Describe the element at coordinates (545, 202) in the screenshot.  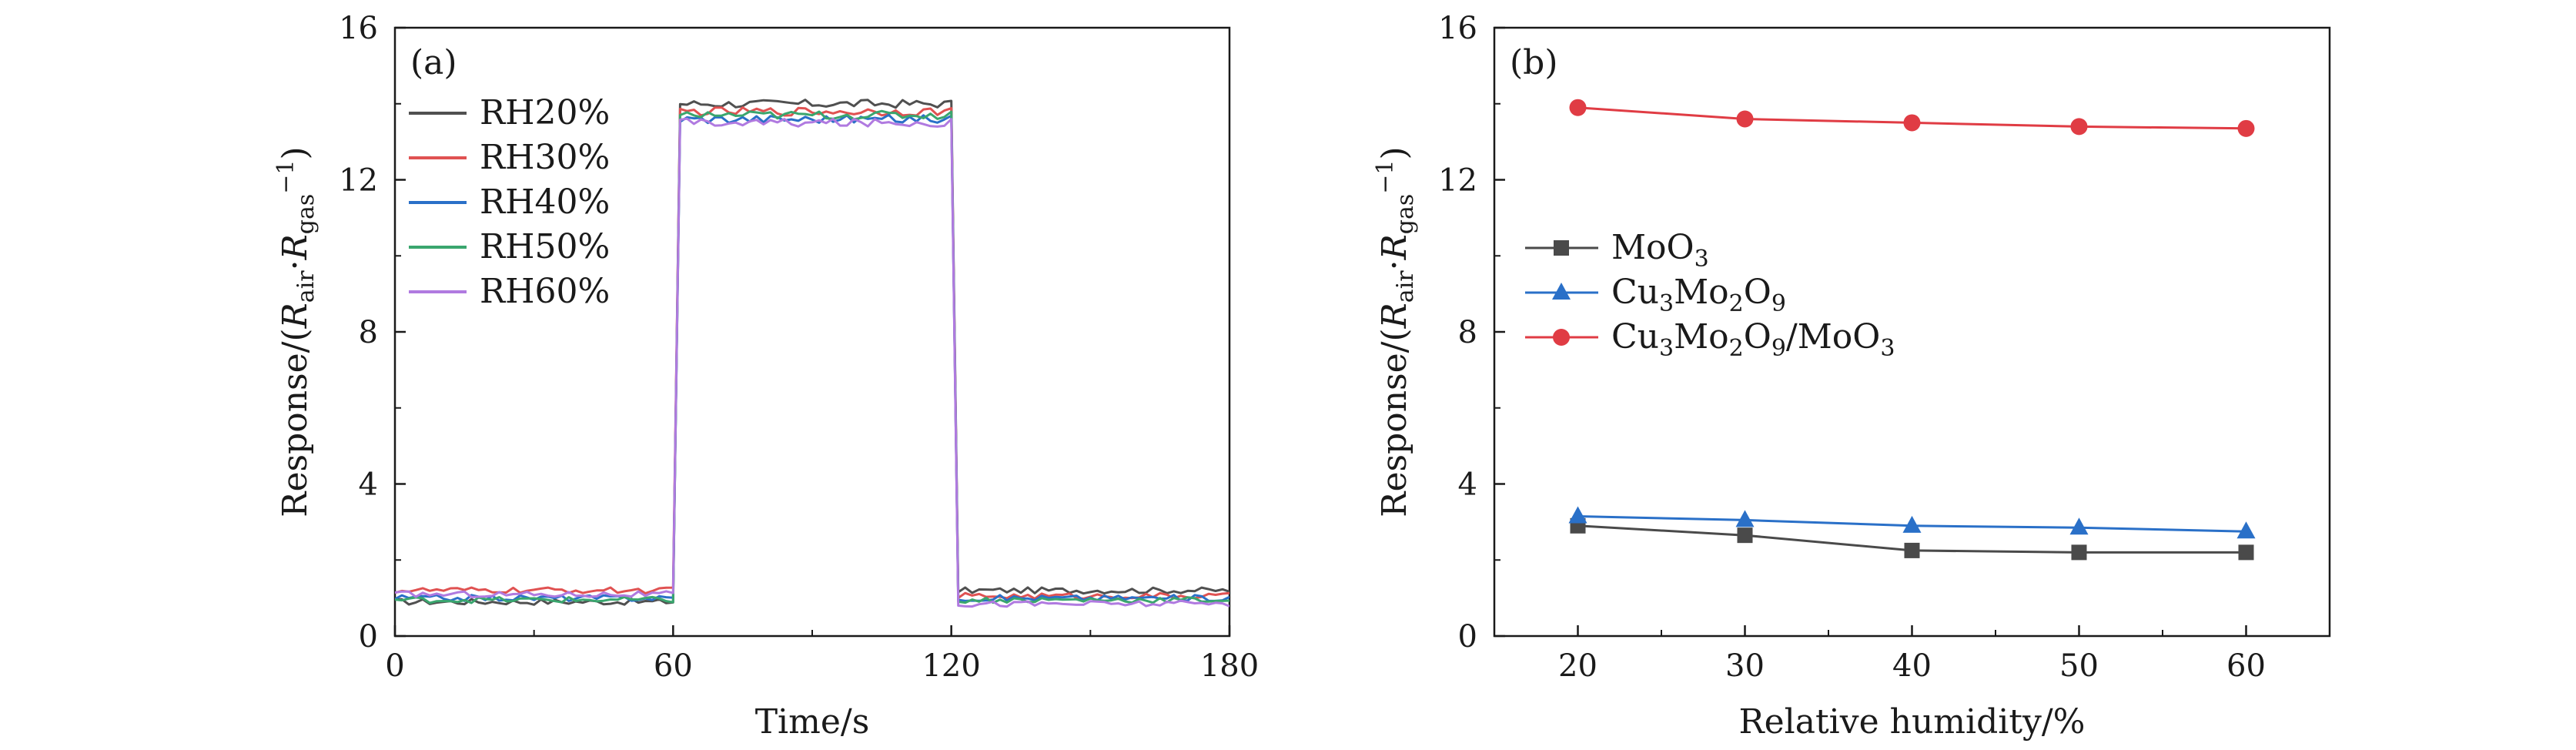
I see `panel-a-legend-label: RH40%` at that location.